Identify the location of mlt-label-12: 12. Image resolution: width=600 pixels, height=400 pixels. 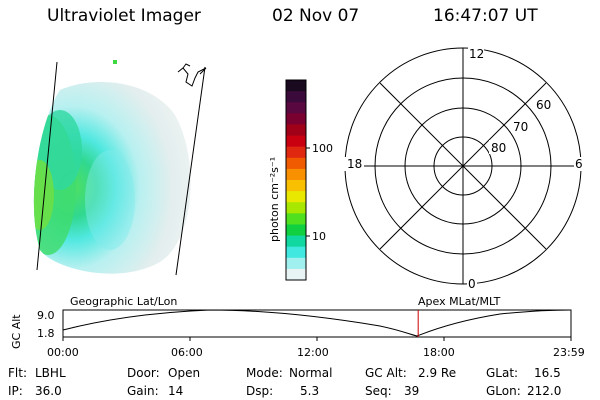
(476, 54).